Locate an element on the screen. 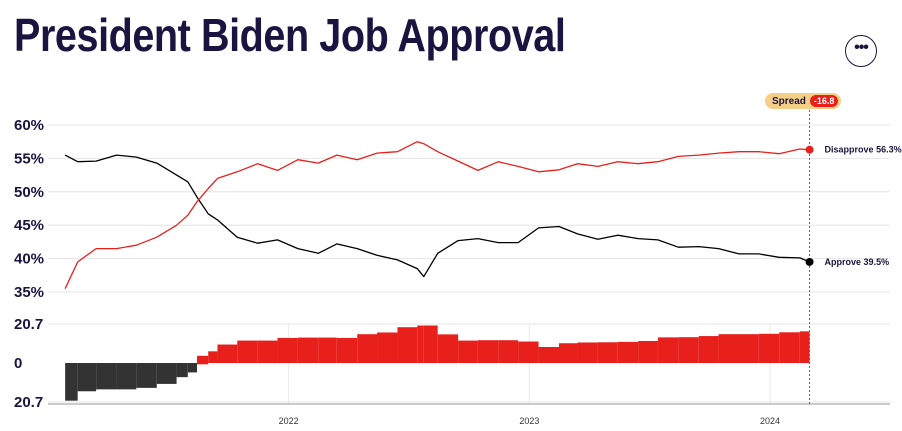 Image resolution: width=902 pixels, height=431 pixels. y-tick-label: 55% is located at coordinates (29, 158).